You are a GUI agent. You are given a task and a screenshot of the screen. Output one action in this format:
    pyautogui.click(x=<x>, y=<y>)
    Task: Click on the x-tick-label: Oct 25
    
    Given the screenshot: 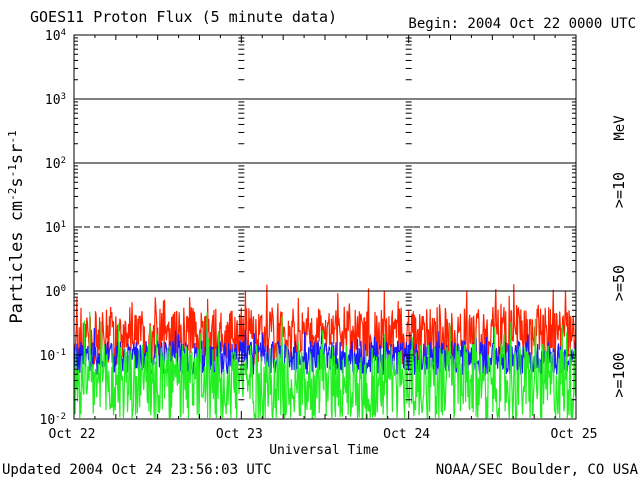 What is the action you would take?
    pyautogui.click(x=574, y=434)
    